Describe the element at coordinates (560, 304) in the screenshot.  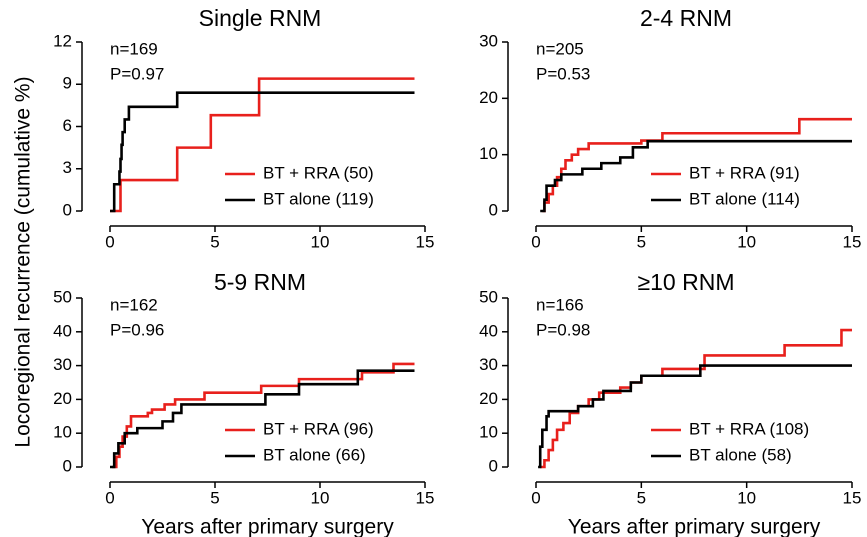
I see `annotation: n=166` at that location.